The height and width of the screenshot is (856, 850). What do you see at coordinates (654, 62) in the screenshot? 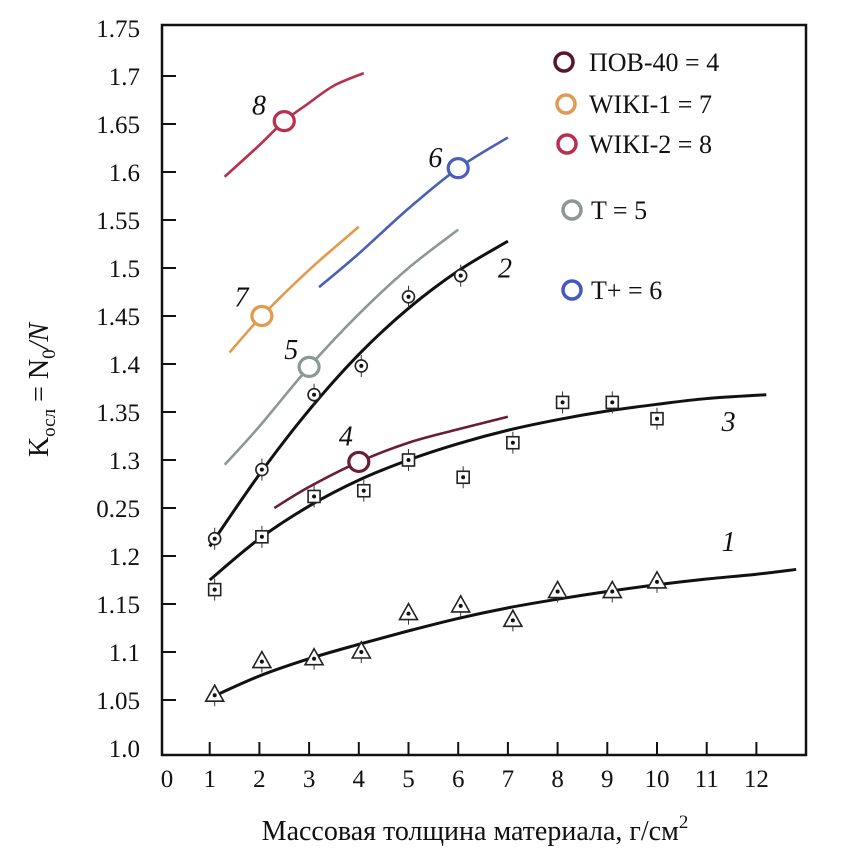
I see `legend-label: ПОВ-40 = 4` at bounding box center [654, 62].